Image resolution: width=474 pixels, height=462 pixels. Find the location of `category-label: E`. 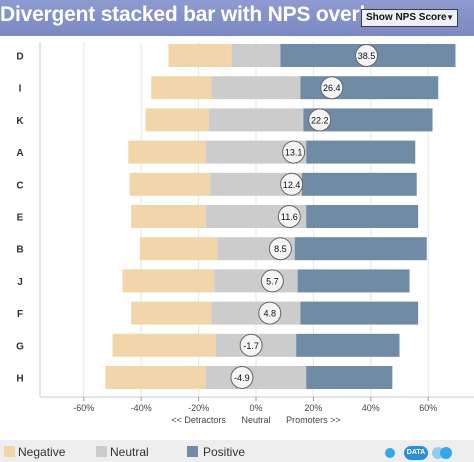

category-label: E is located at coordinates (20, 218).